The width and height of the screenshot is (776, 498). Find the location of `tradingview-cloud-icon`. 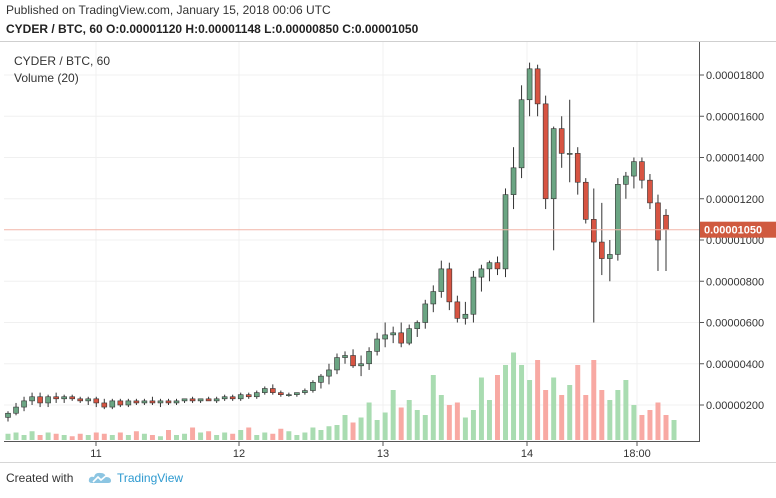

tradingview-cloud-icon is located at coordinates (100, 478).